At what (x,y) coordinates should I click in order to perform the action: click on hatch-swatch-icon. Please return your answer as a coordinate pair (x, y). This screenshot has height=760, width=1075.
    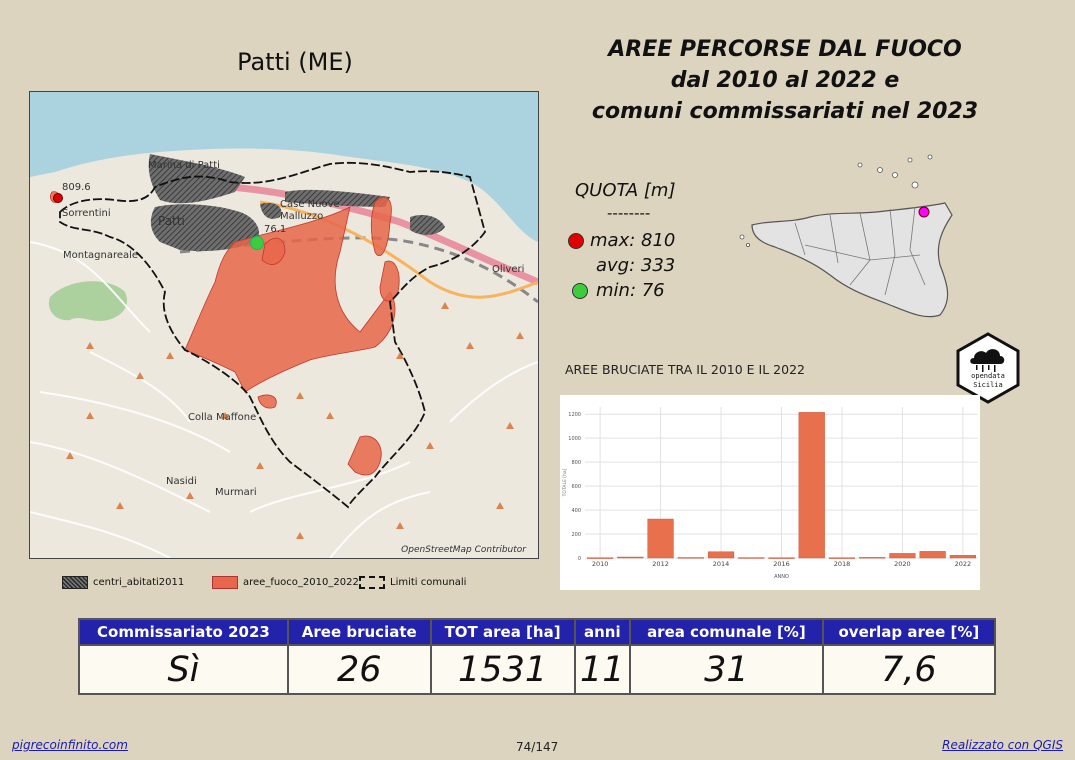
    Looking at the image, I should click on (75, 582).